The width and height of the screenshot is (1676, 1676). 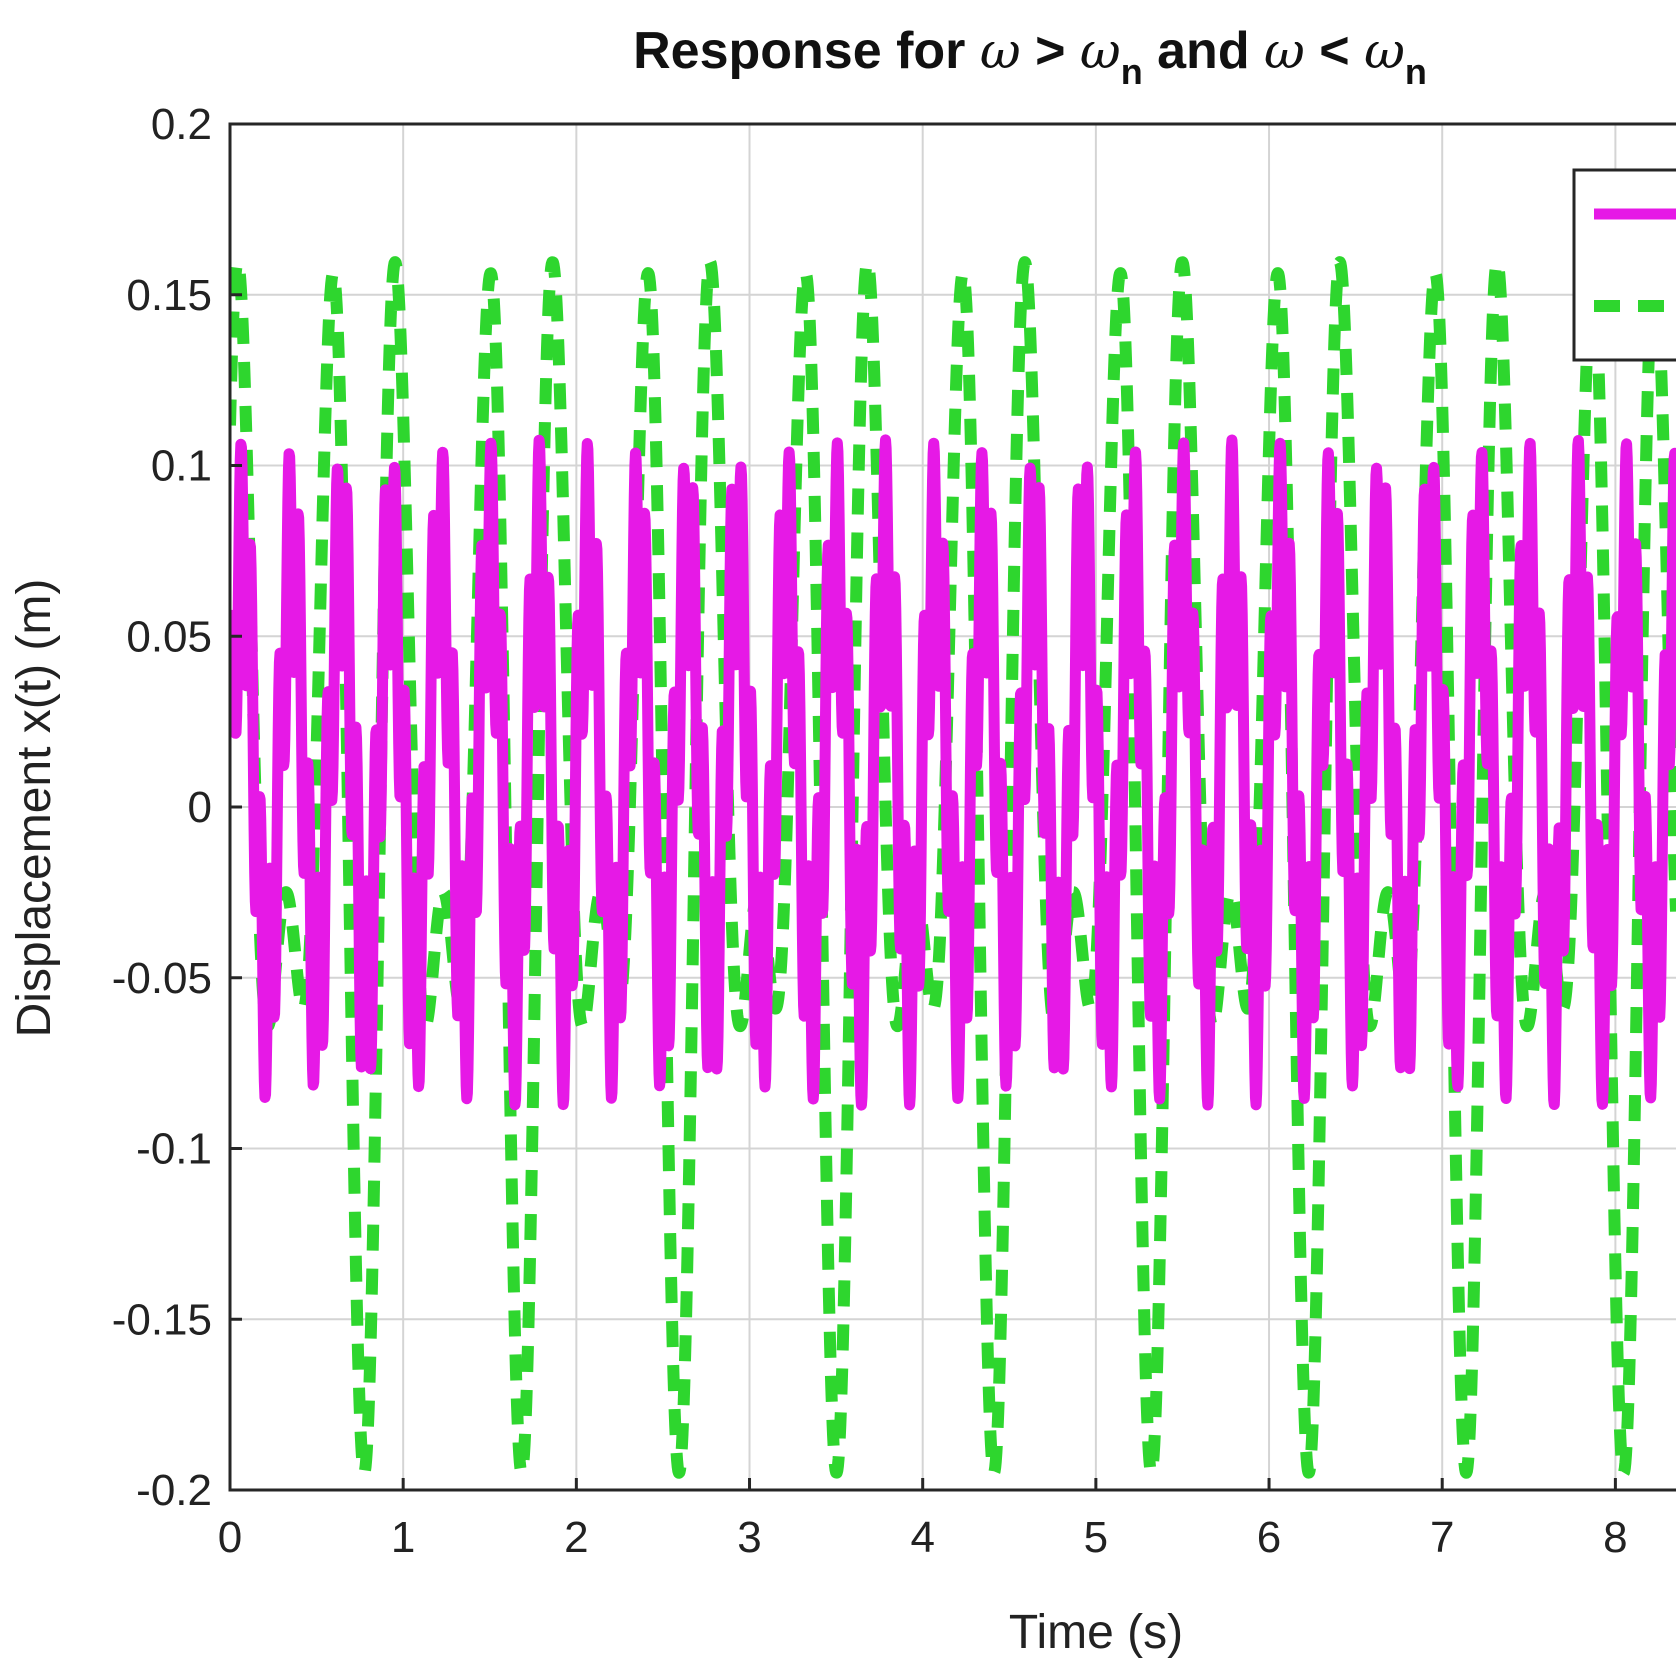 I want to click on y-axis-label: Displacement x(t) (m), so click(x=34, y=808).